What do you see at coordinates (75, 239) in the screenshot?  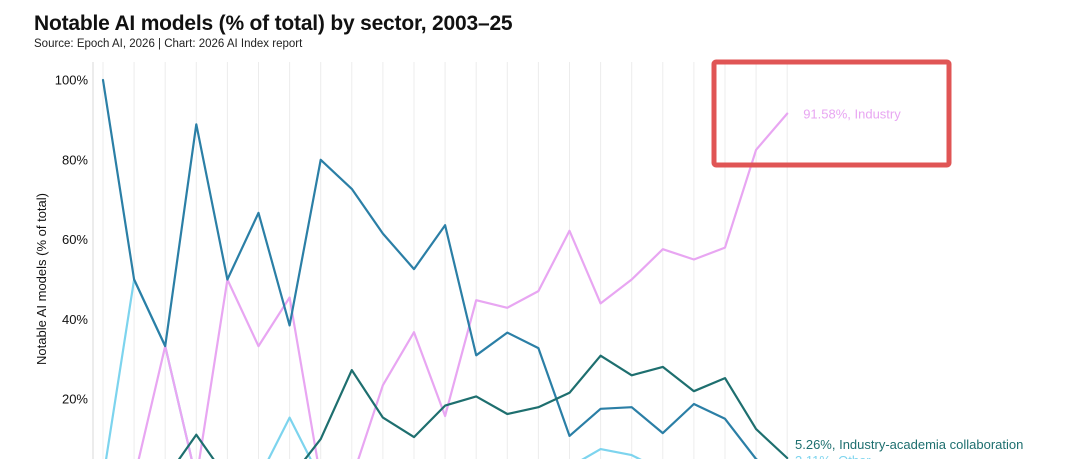 I see `y-tick-label-60: 60%` at bounding box center [75, 239].